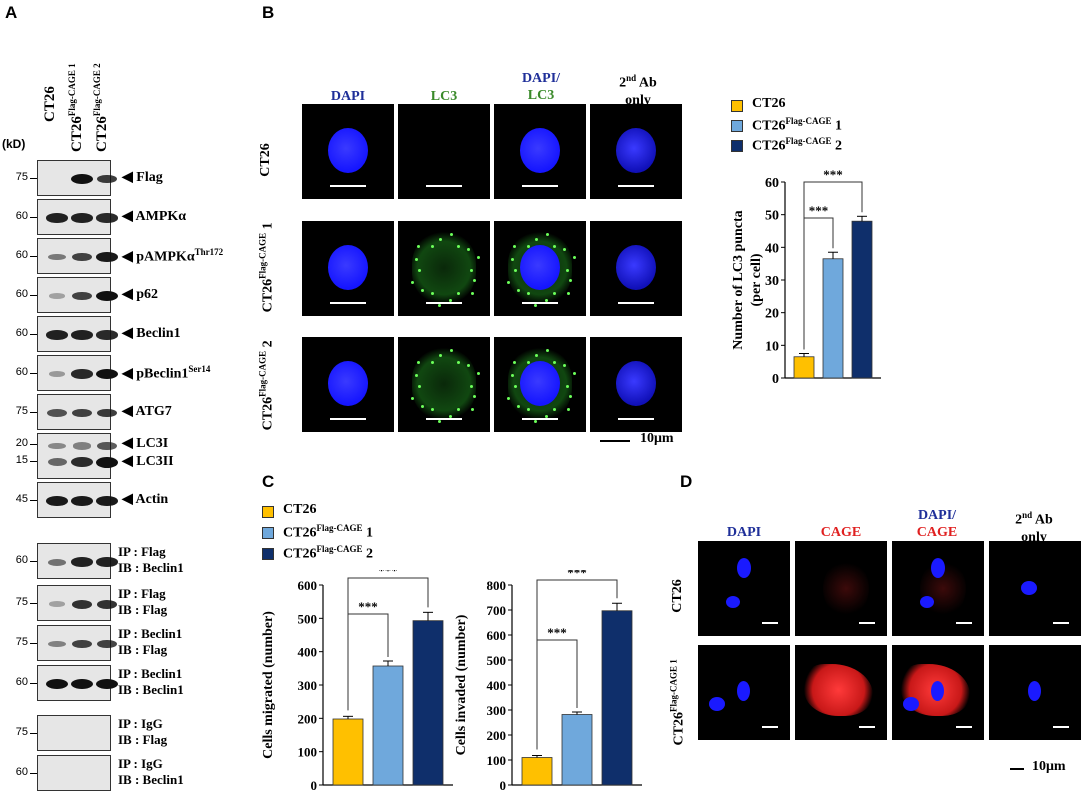 This screenshot has width=1084, height=793. What do you see at coordinates (166, 373) in the screenshot?
I see `blot-label: ◀ pBeclin1Ser14` at bounding box center [166, 373].